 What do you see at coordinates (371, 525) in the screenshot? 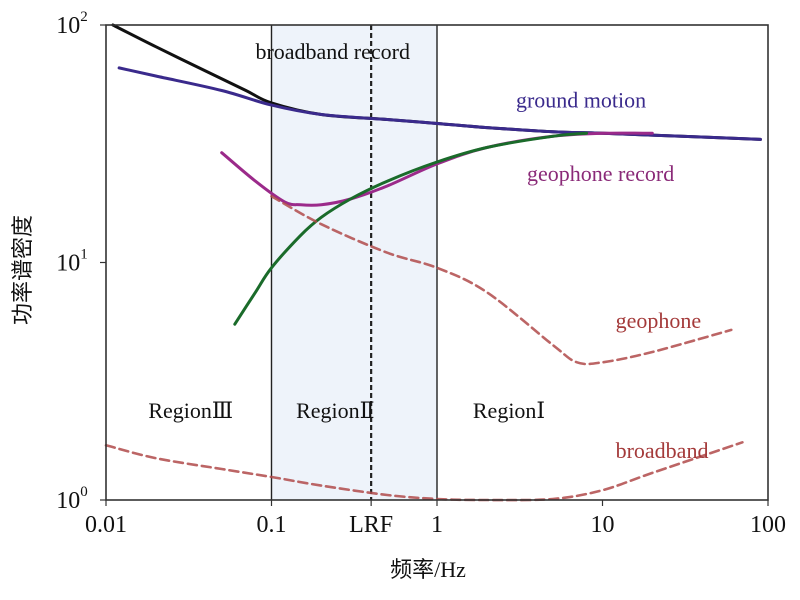
I see `x-tick-label: LRF` at bounding box center [371, 525].